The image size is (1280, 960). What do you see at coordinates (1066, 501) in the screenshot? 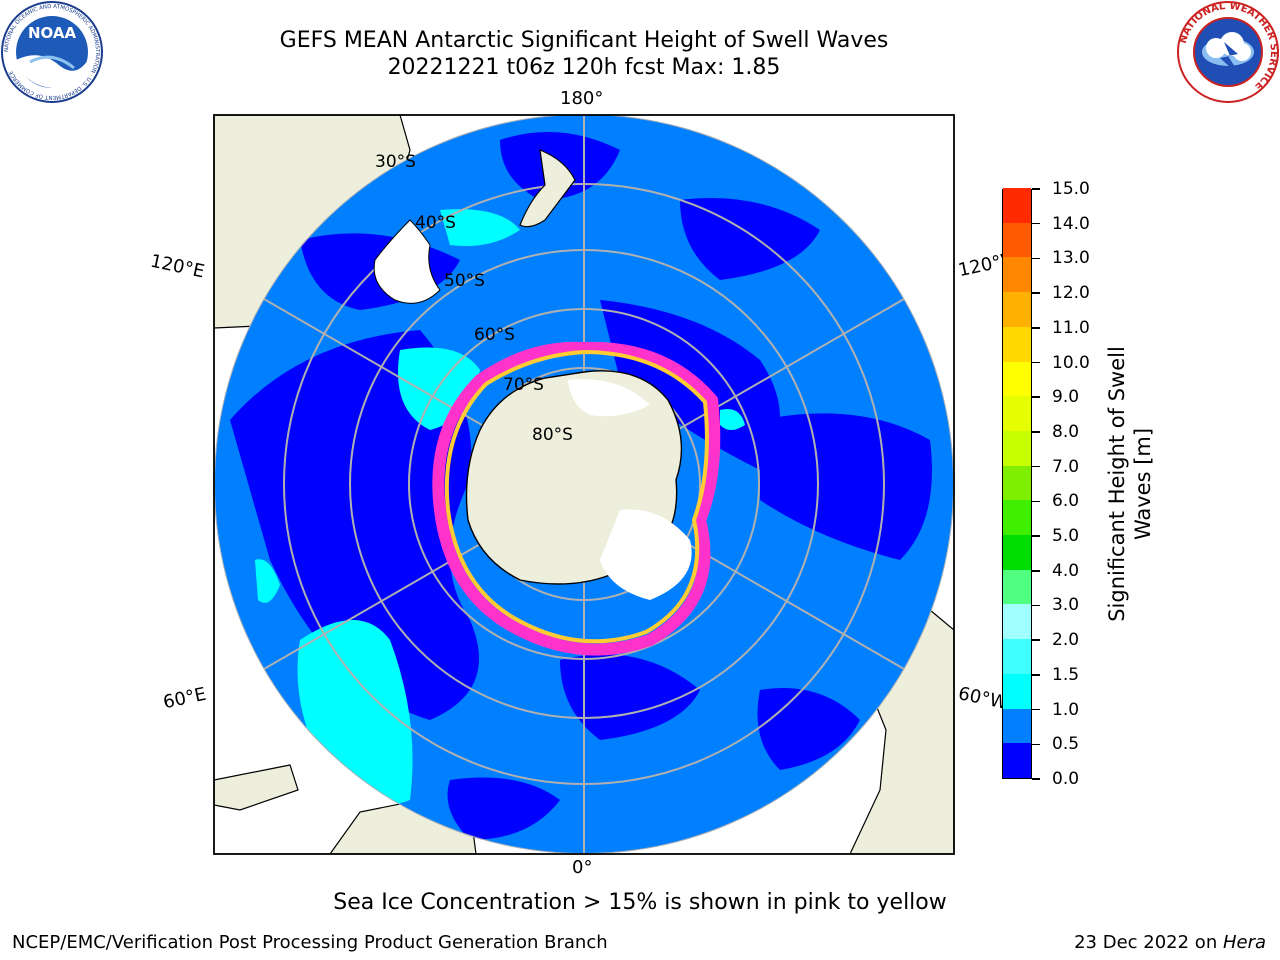
I see `colorbar-tick-label: 6.0` at bounding box center [1066, 501].